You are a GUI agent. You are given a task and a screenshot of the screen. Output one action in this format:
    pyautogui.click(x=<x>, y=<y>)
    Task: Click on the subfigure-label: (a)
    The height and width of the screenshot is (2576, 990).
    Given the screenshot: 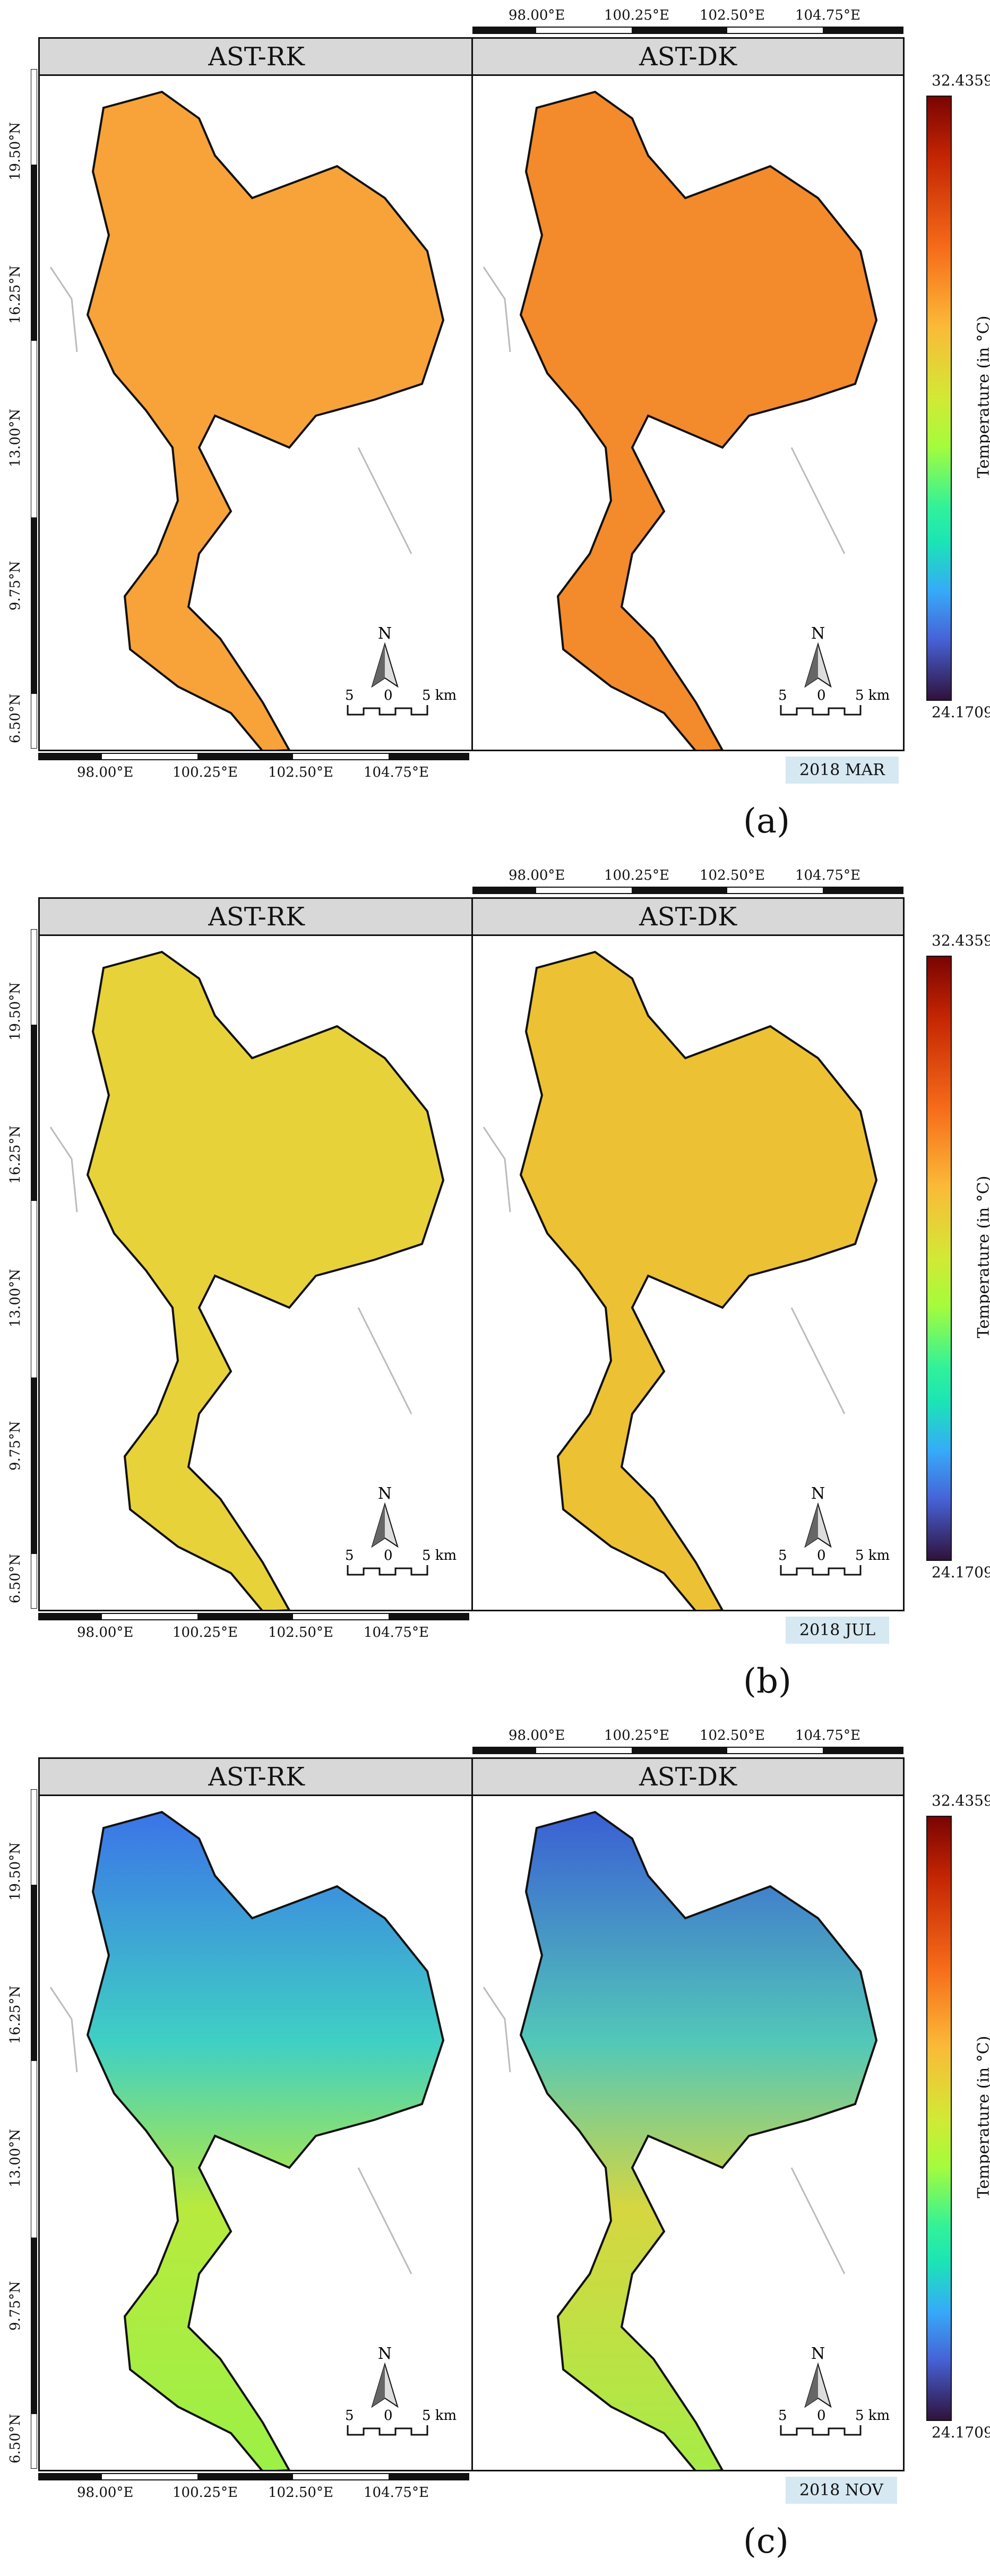 What is the action you would take?
    pyautogui.click(x=766, y=821)
    